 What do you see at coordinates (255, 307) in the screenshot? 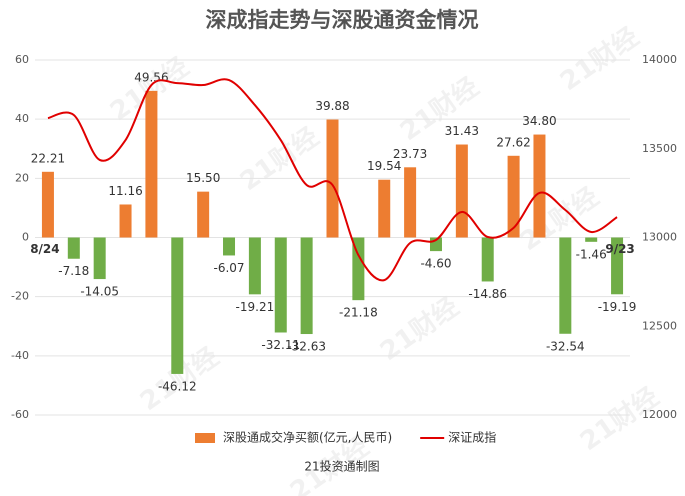
I see `data-label: -19.21` at bounding box center [255, 307].